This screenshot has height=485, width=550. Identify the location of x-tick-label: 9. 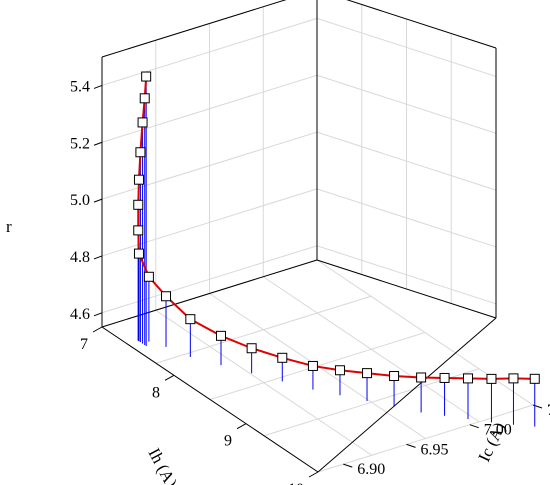
(228, 441).